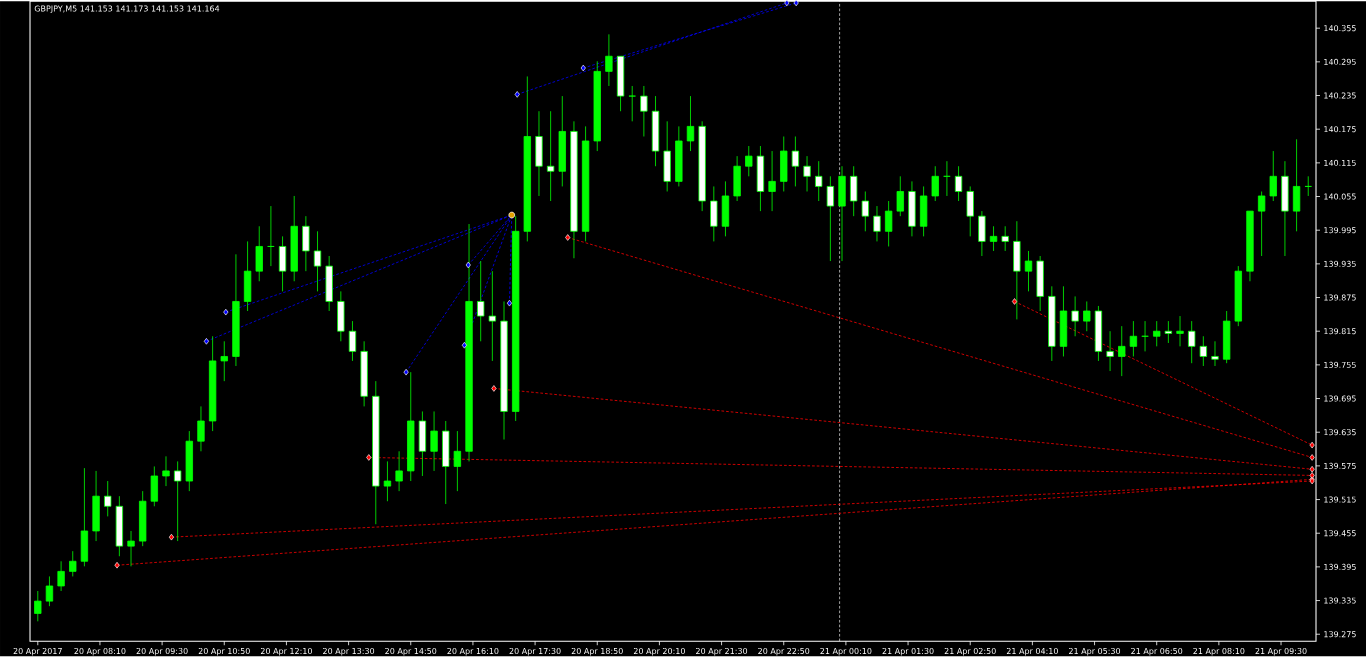 Image resolution: width=1366 pixels, height=660 pixels. Describe the element at coordinates (1340, 432) in the screenshot. I see `y-tick-label: 139.635` at that location.